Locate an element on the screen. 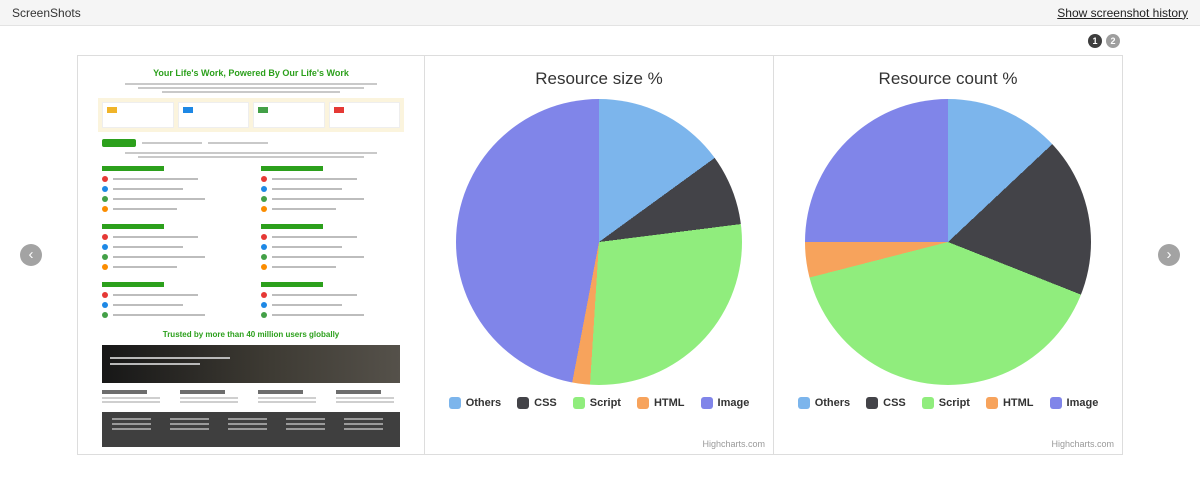 This screenshot has height=493, width=1200. chevron-right-icon: › is located at coordinates (1169, 254).